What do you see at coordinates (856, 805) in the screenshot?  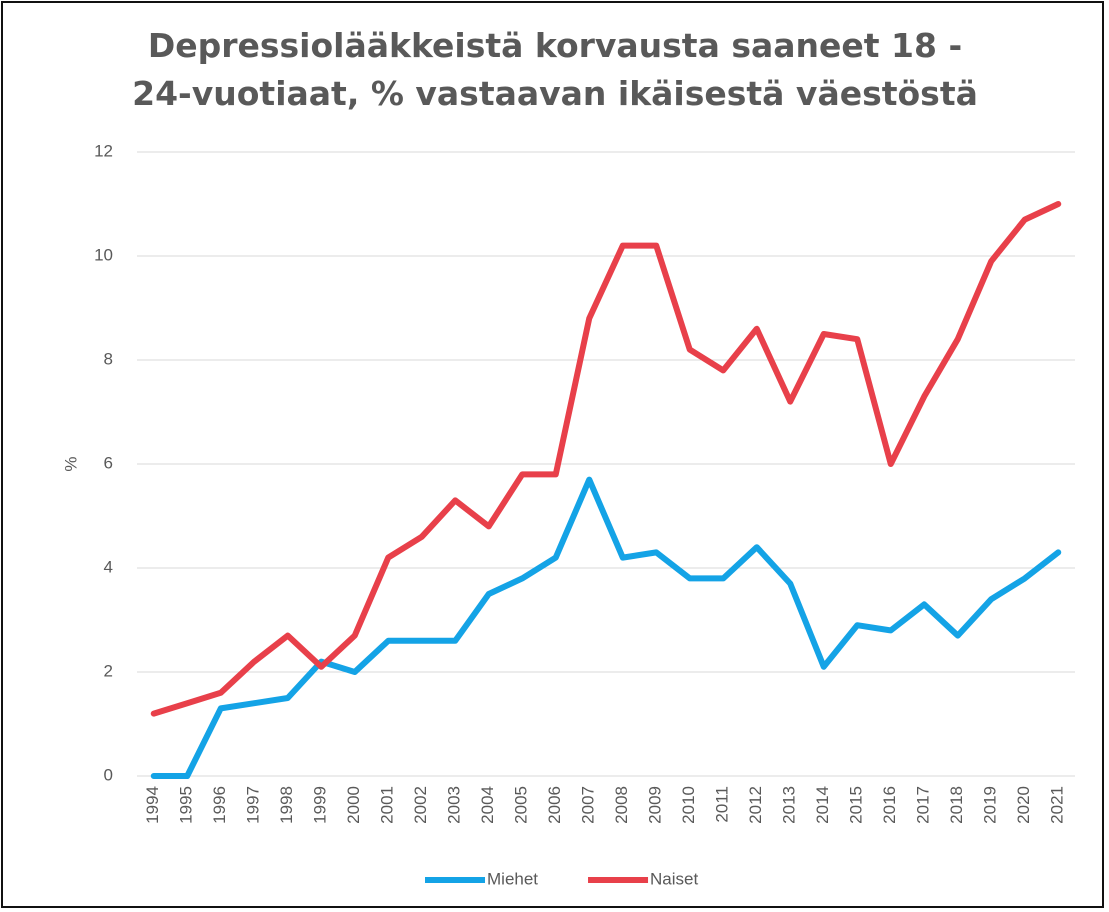 I see `x-tick-label: 2015` at bounding box center [856, 805].